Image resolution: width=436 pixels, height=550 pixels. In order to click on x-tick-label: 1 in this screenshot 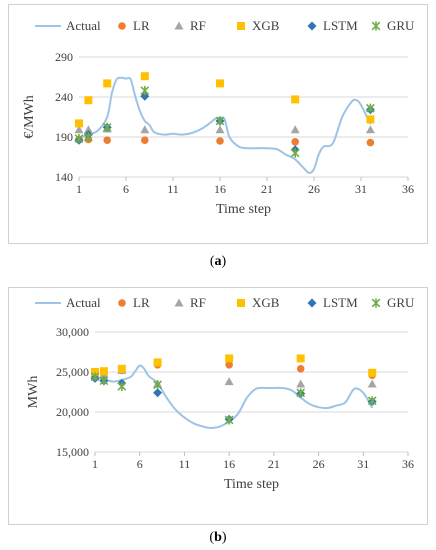, I will do `click(79, 189)`.